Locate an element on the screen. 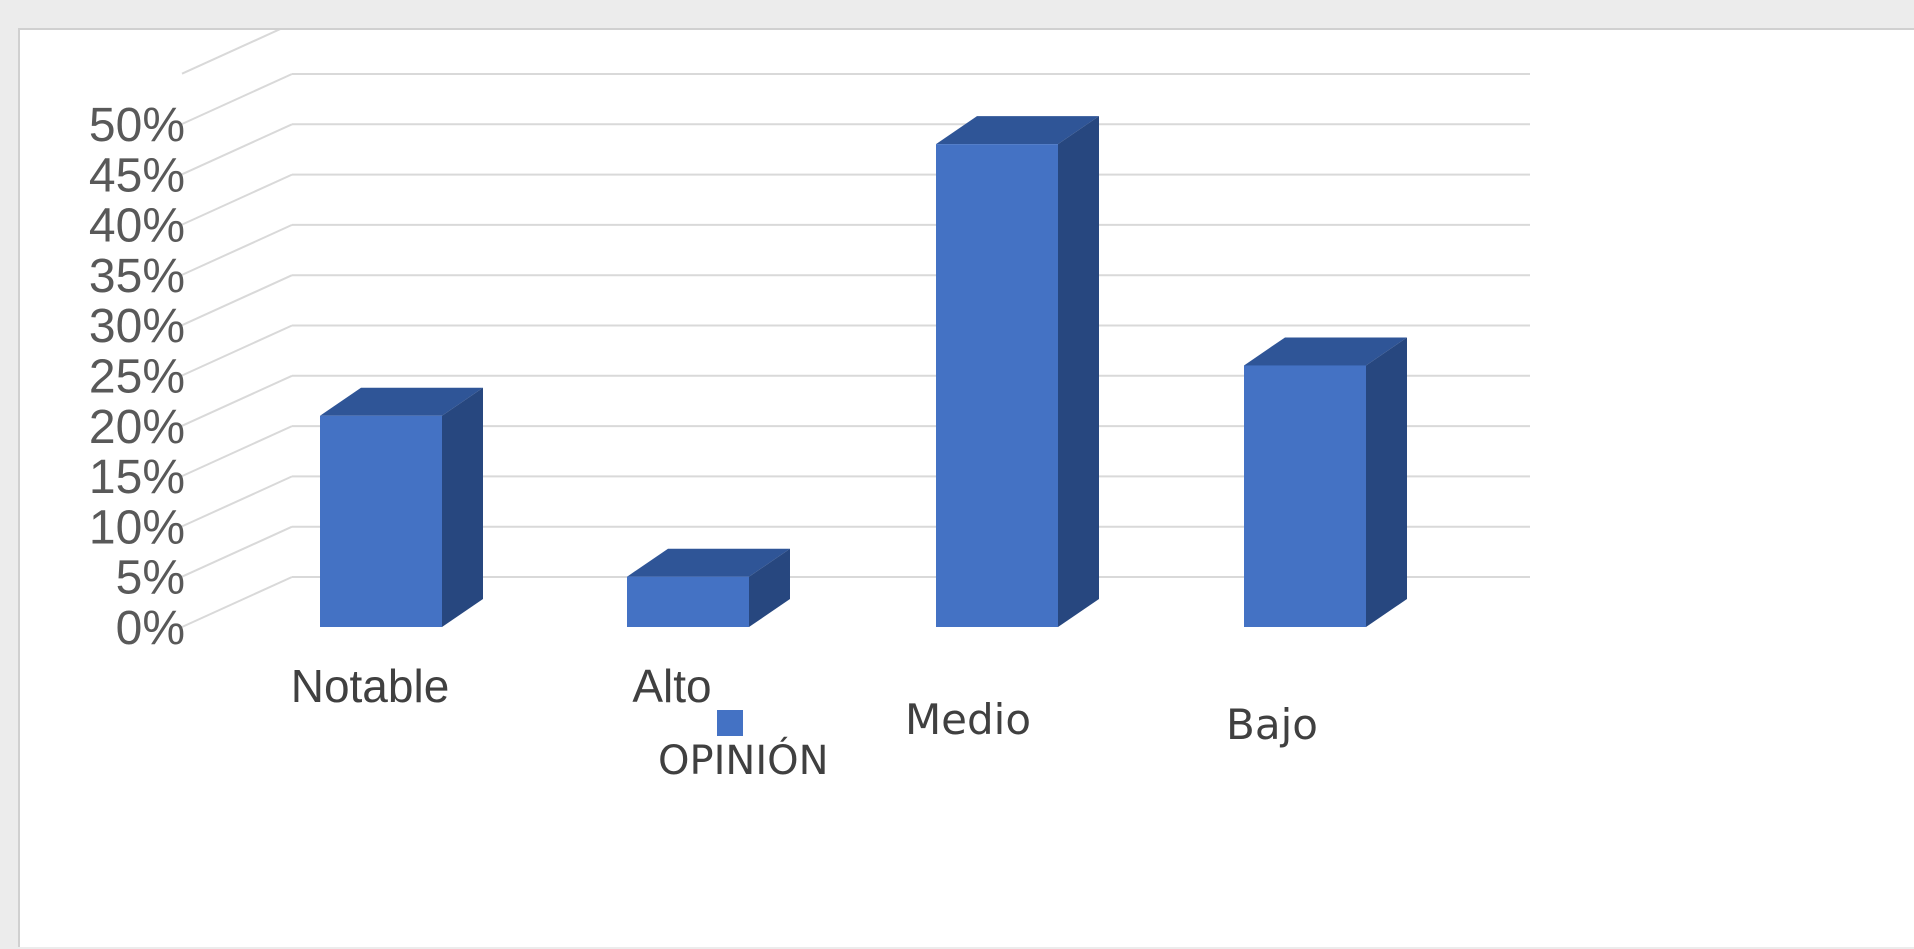  y-tick-label: 10% is located at coordinates (137, 527).